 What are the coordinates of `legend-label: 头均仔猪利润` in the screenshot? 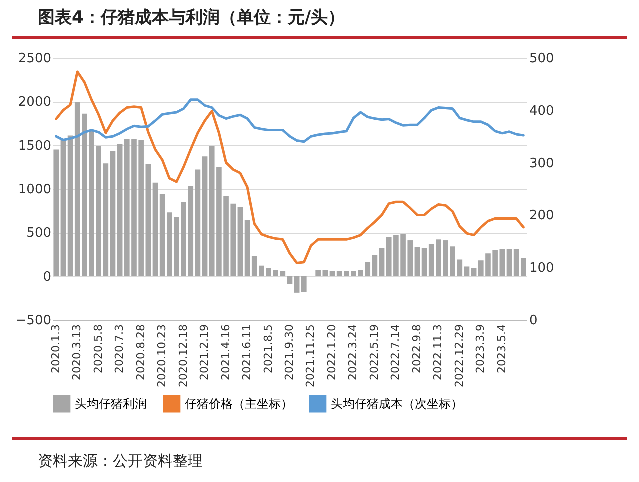 It's located at (111, 404).